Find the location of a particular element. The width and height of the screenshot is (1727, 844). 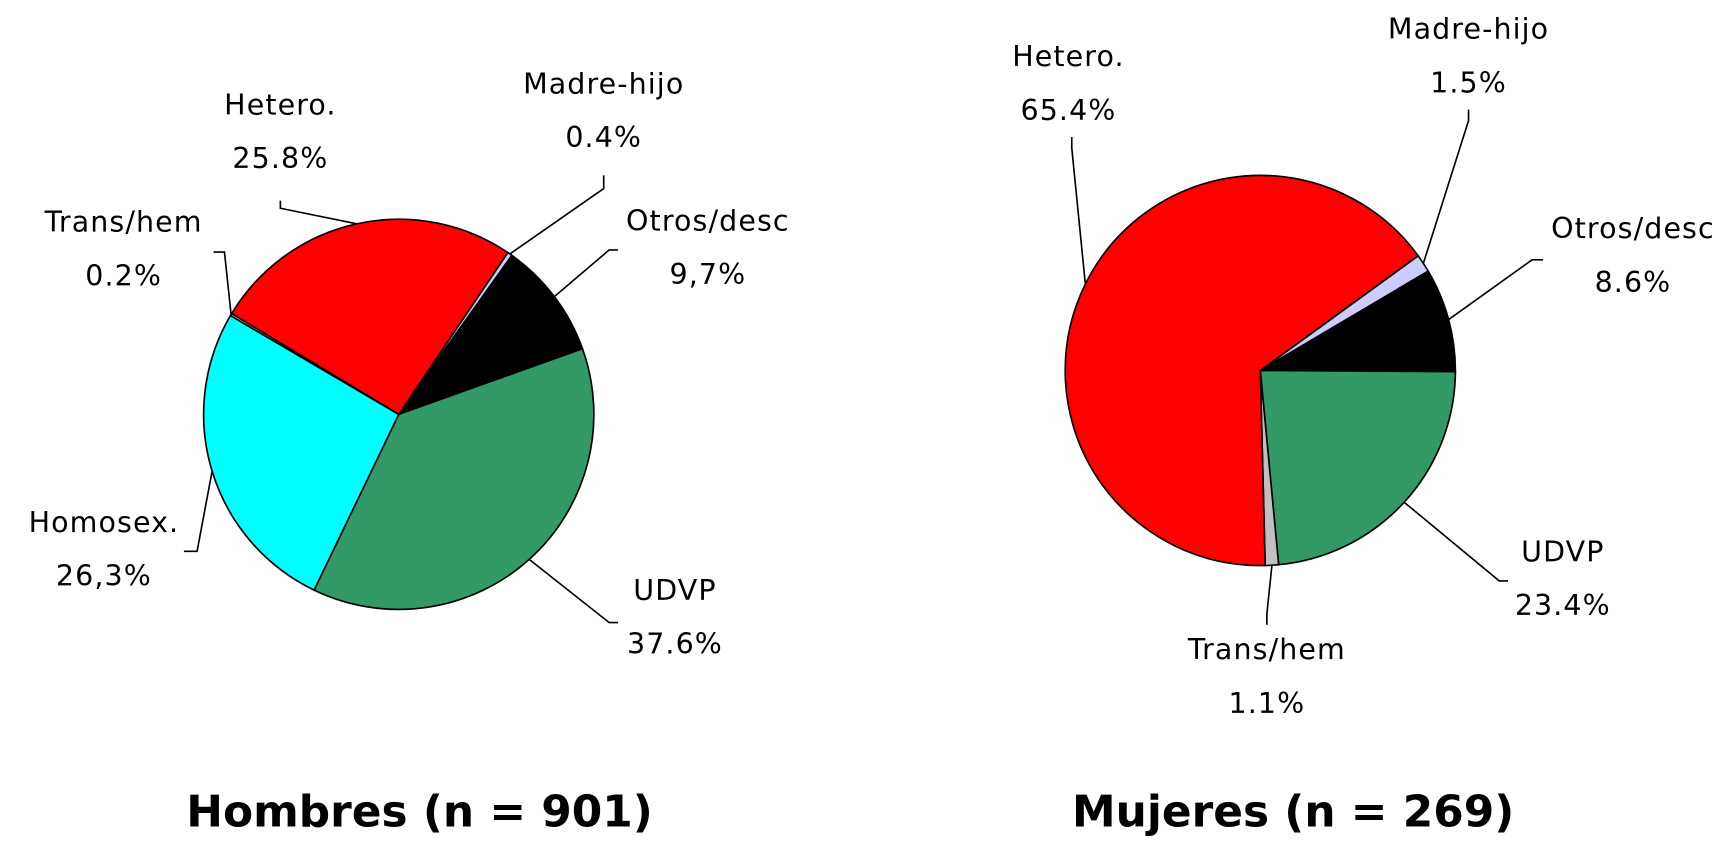

value-label: 65.4% is located at coordinates (1068, 110).